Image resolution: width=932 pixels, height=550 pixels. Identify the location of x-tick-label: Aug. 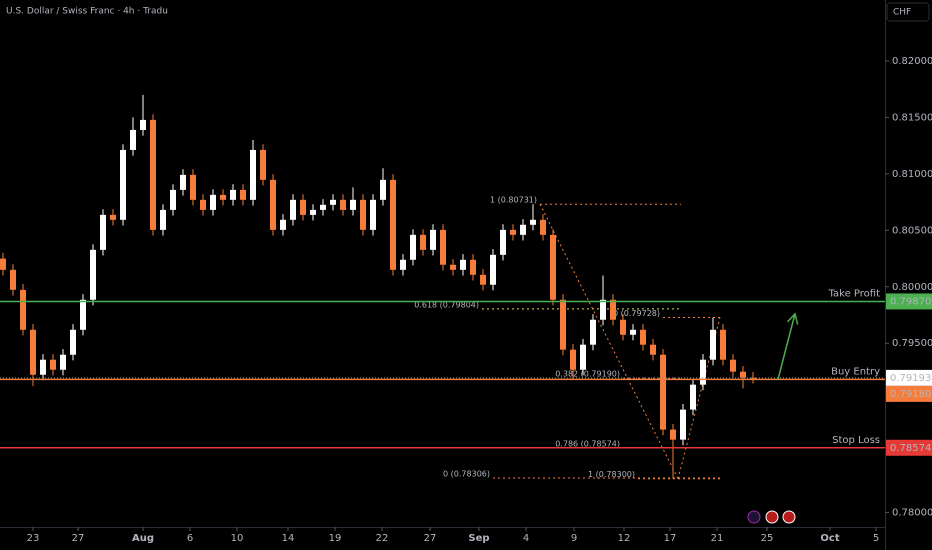
(143, 538).